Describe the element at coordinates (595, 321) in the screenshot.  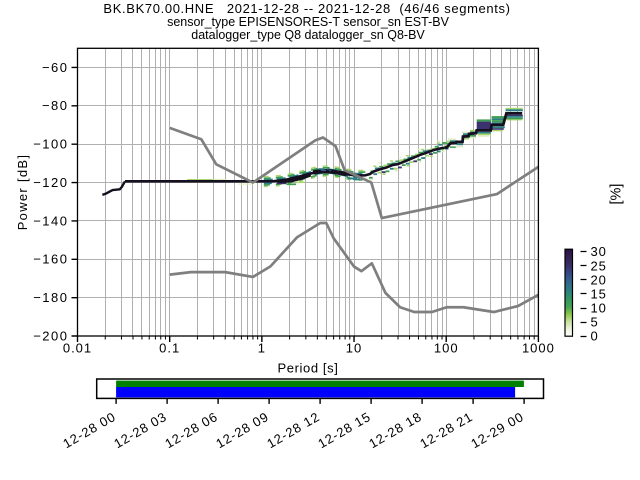
I see `svg-text: 5` at that location.